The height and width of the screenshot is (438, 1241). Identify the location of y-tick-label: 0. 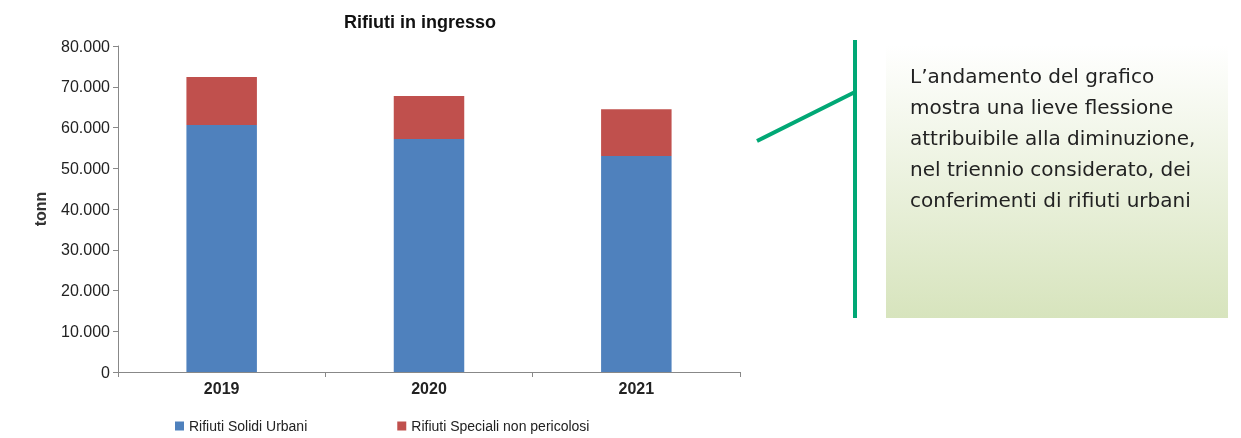
(106, 372).